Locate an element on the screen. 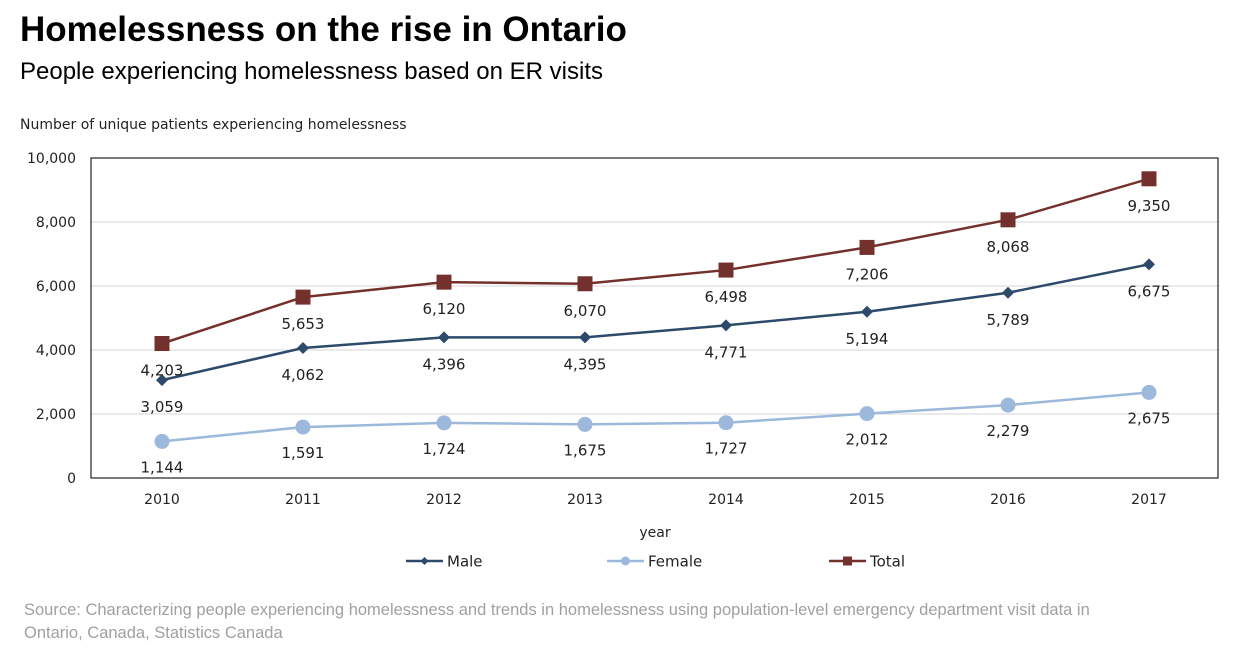 This screenshot has height=672, width=1242. data-label-total: 4,203 is located at coordinates (162, 371).